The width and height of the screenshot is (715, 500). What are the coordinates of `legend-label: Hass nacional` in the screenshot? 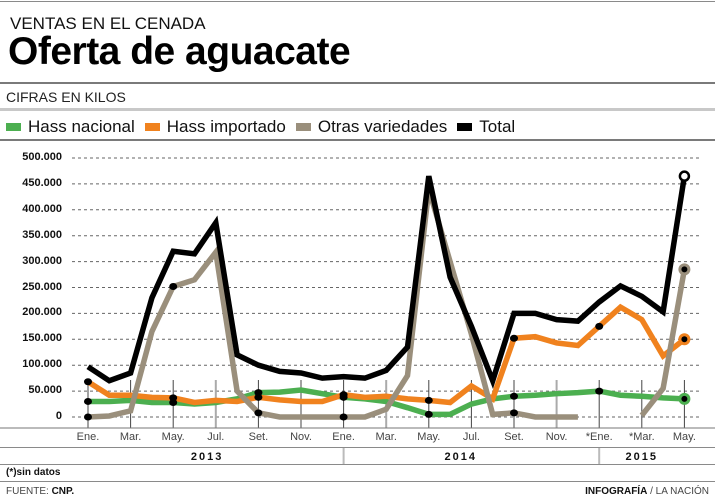 It's located at (81, 126).